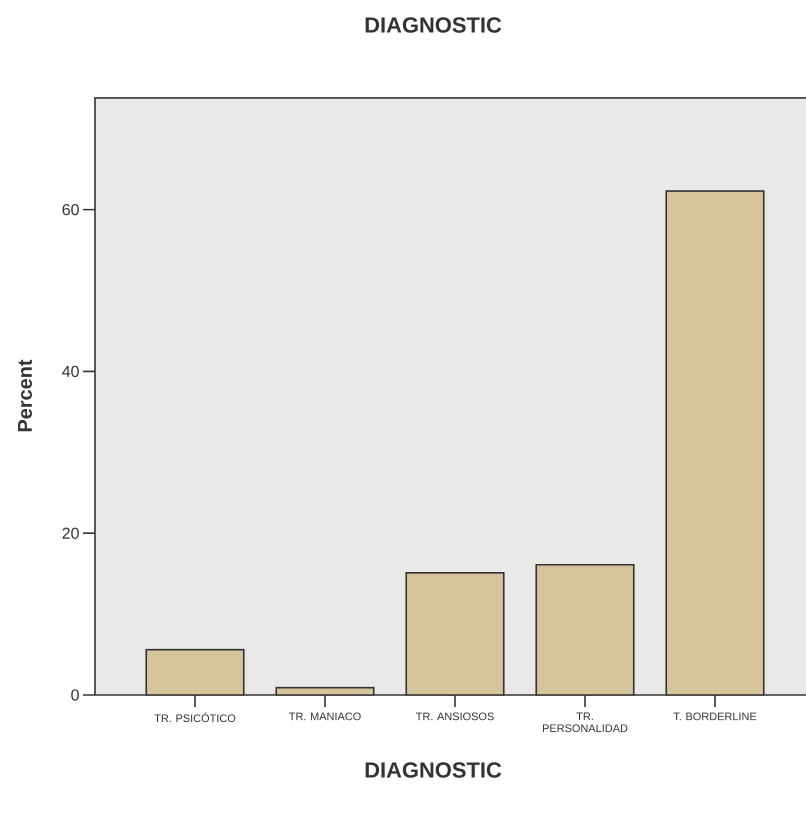 The width and height of the screenshot is (806, 815). What do you see at coordinates (455, 716) in the screenshot?
I see `x-tick-label: TR. ANSIOSOS` at bounding box center [455, 716].